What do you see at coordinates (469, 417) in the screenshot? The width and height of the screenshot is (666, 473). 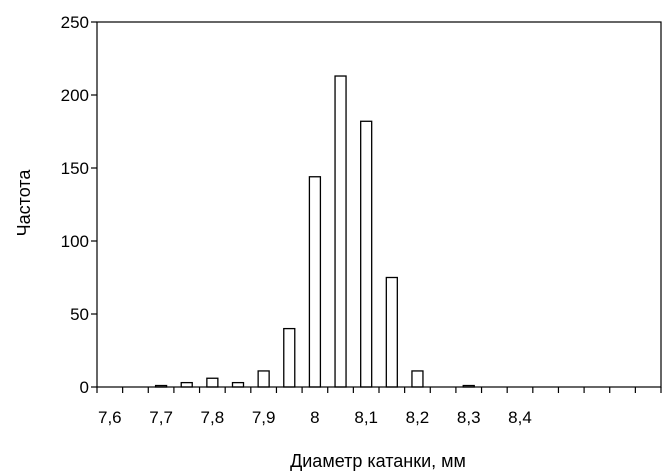 I see `x-tick-label: 8,3` at bounding box center [469, 417].